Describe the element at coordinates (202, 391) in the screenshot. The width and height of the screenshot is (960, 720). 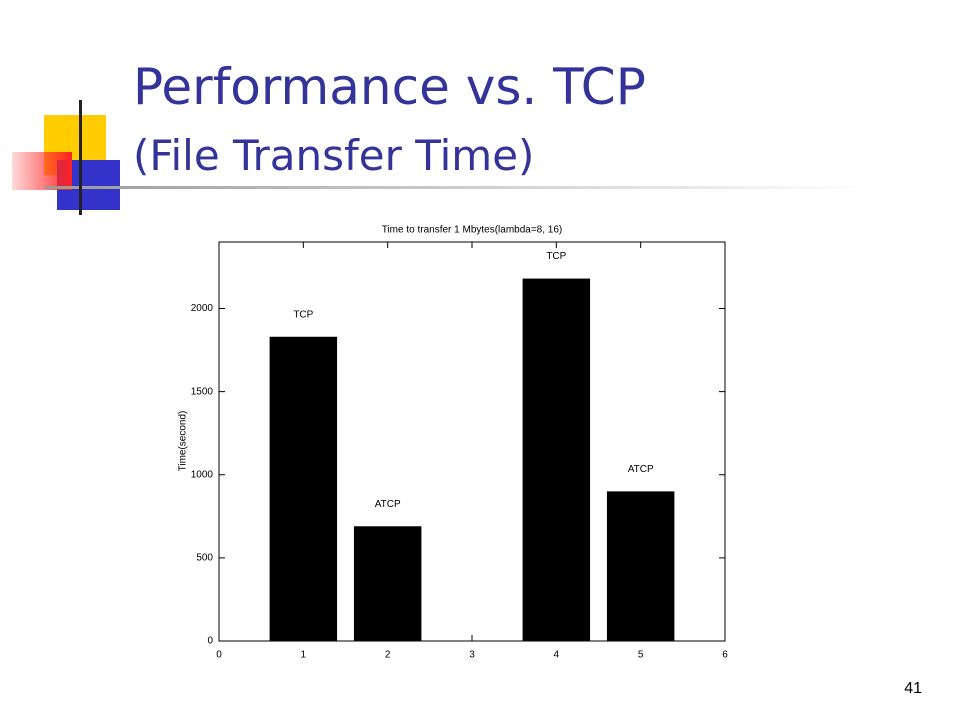
I see `y-tick-label: 1500` at that location.